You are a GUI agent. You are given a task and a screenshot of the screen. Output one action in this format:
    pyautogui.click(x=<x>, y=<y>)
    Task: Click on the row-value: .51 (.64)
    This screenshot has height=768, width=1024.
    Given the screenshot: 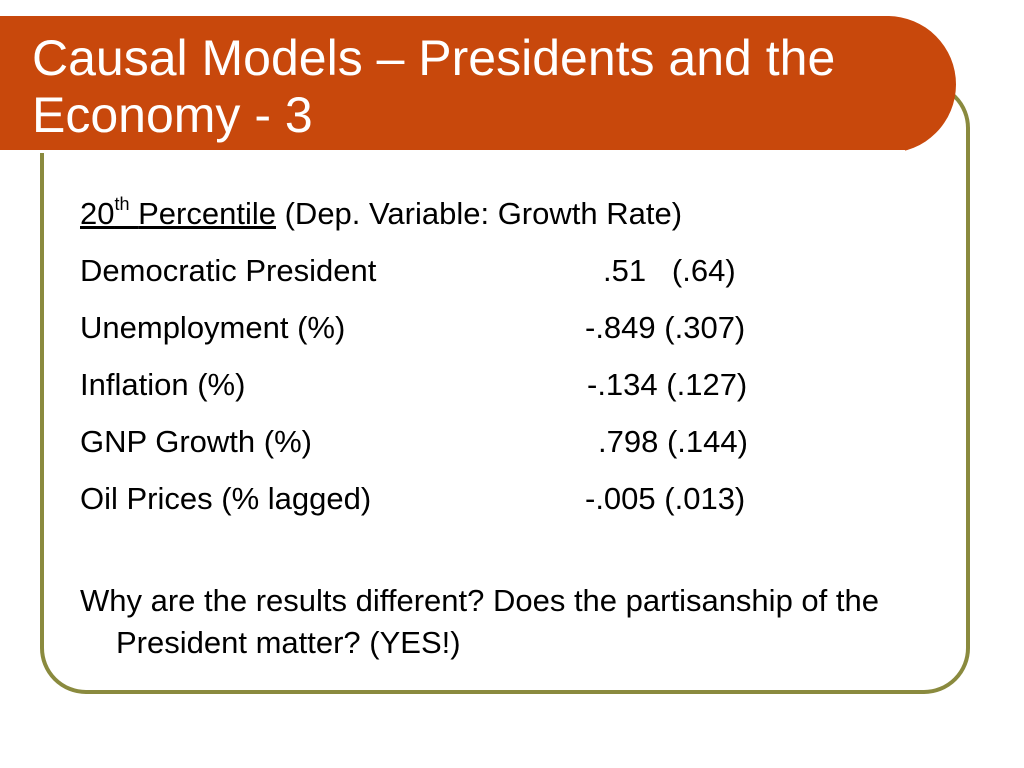 What is the action you would take?
    pyautogui.click(x=669, y=270)
    